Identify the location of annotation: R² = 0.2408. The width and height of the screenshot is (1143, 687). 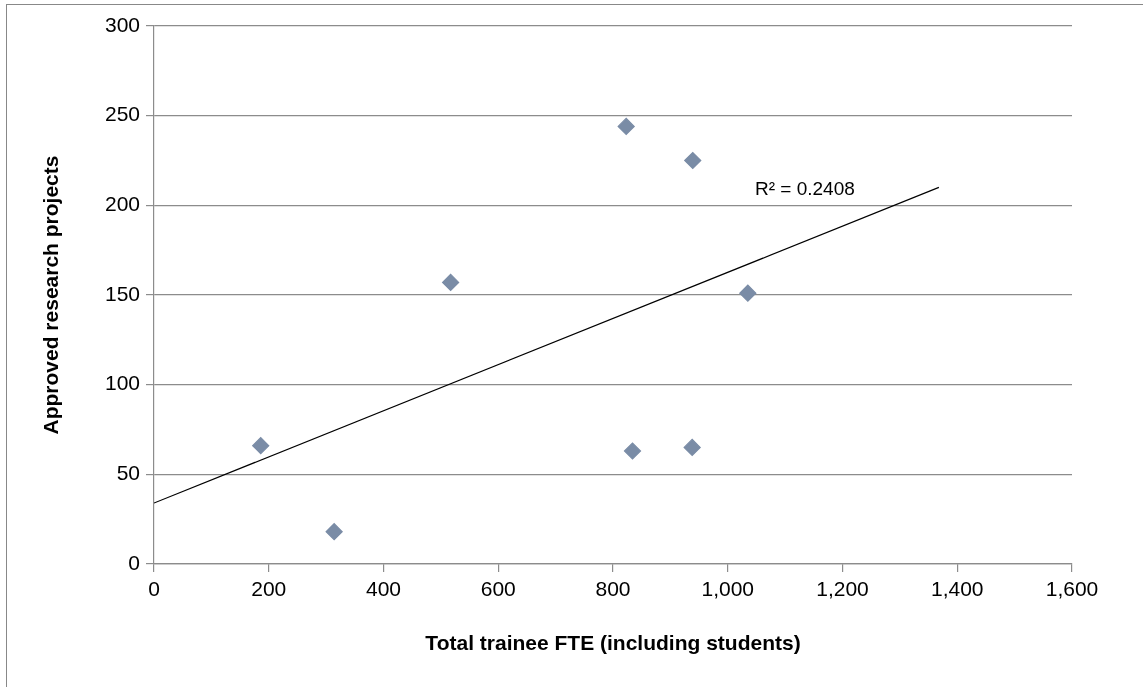
(804, 189).